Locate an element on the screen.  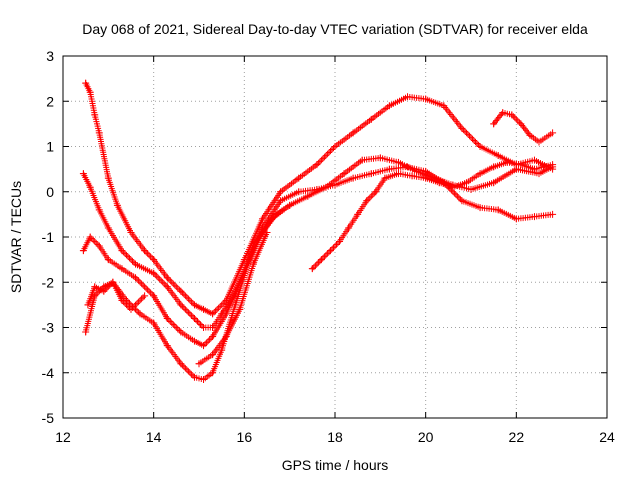
y-tick-label: 1 is located at coordinates (50, 147).